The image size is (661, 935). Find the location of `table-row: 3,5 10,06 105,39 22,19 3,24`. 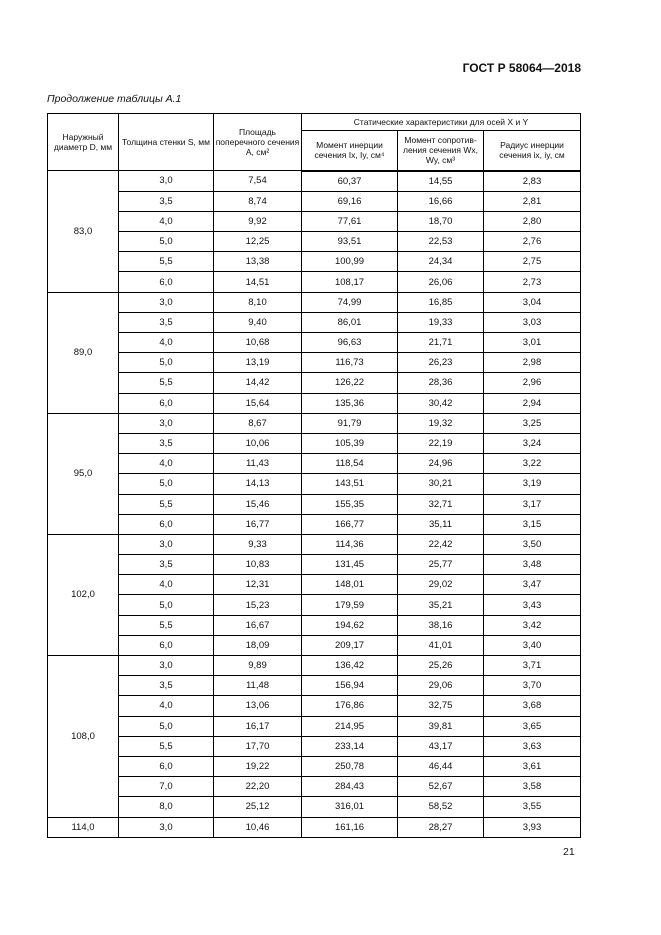

table-row: 3,5 10,06 105,39 22,19 3,24 is located at coordinates (315, 443).